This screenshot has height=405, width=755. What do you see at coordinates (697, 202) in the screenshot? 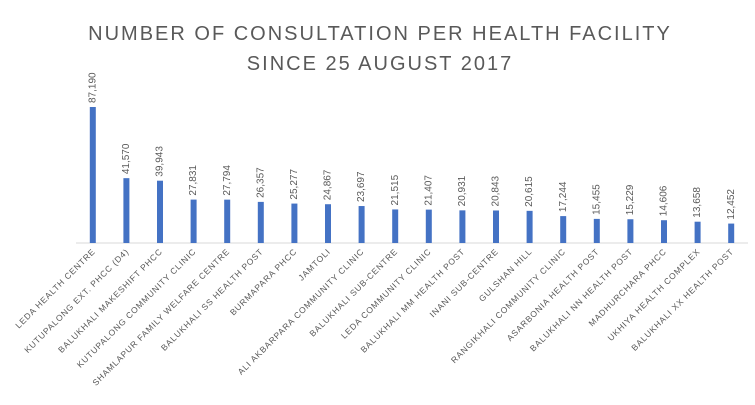
I see `value-label: 13,658` at bounding box center [697, 202].